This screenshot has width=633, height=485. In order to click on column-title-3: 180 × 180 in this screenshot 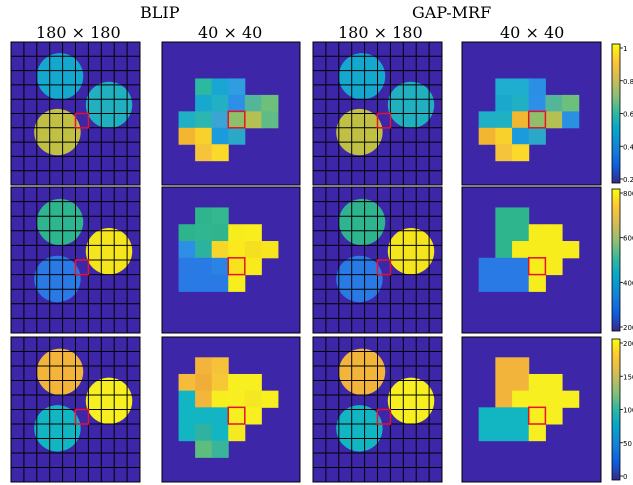, I will do `click(380, 32)`.